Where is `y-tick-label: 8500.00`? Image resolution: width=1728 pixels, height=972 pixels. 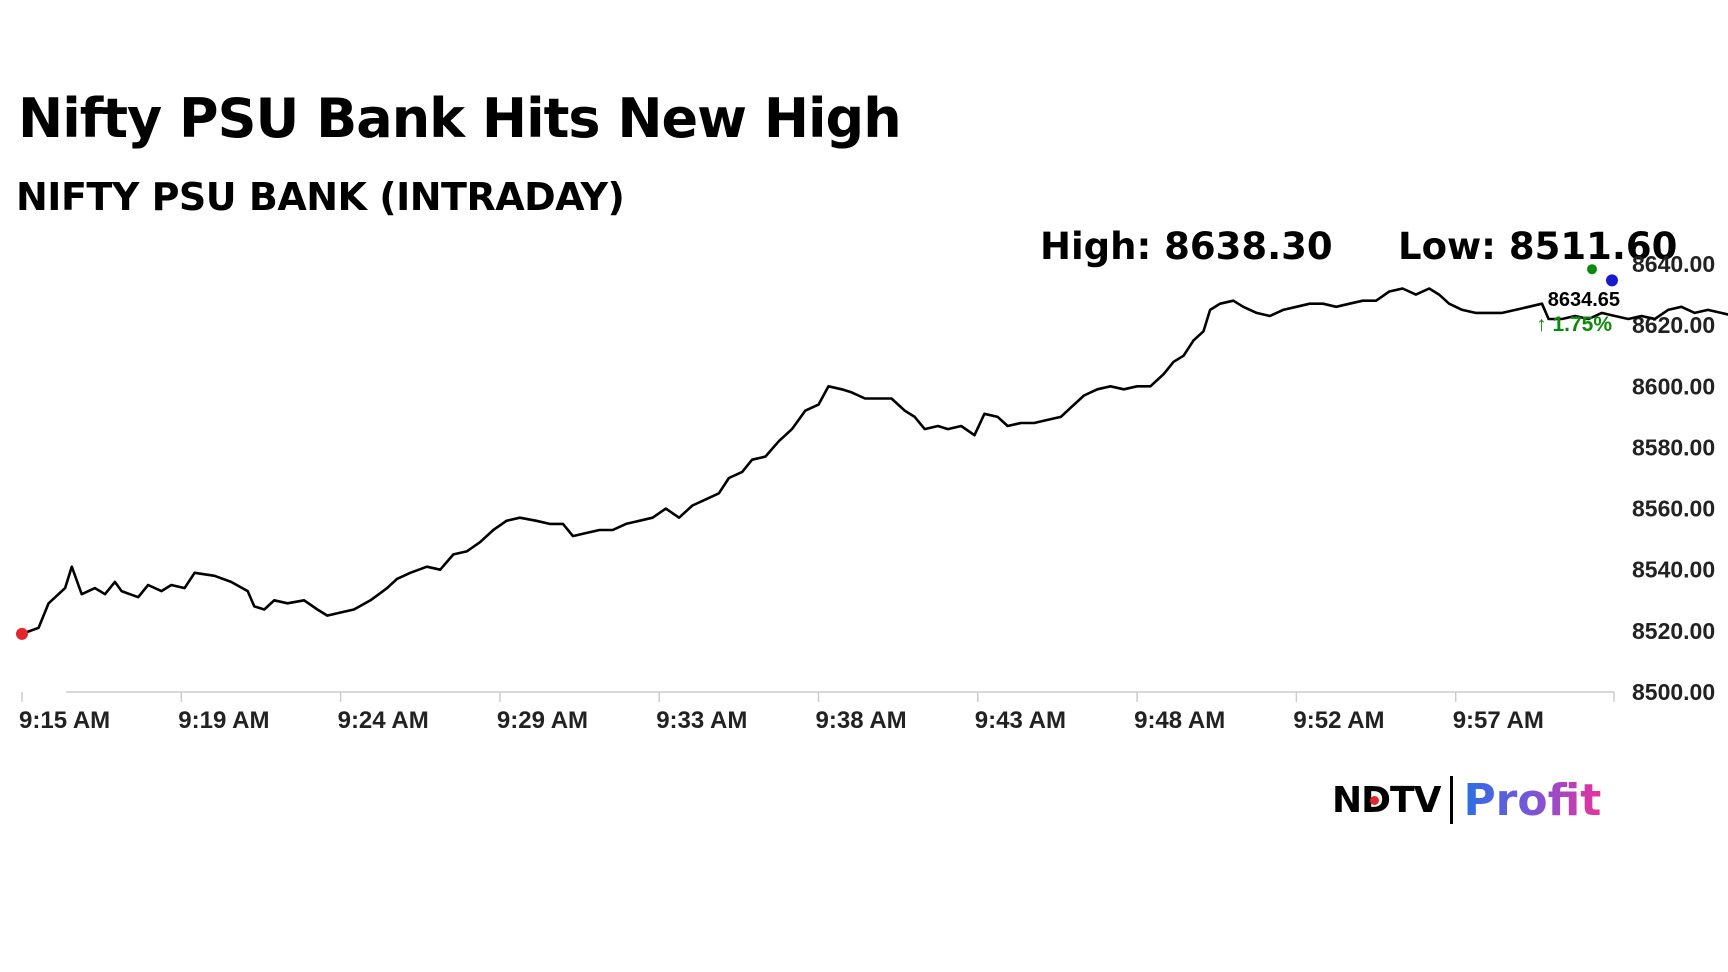 y-tick-label: 8500.00 is located at coordinates (1673, 692).